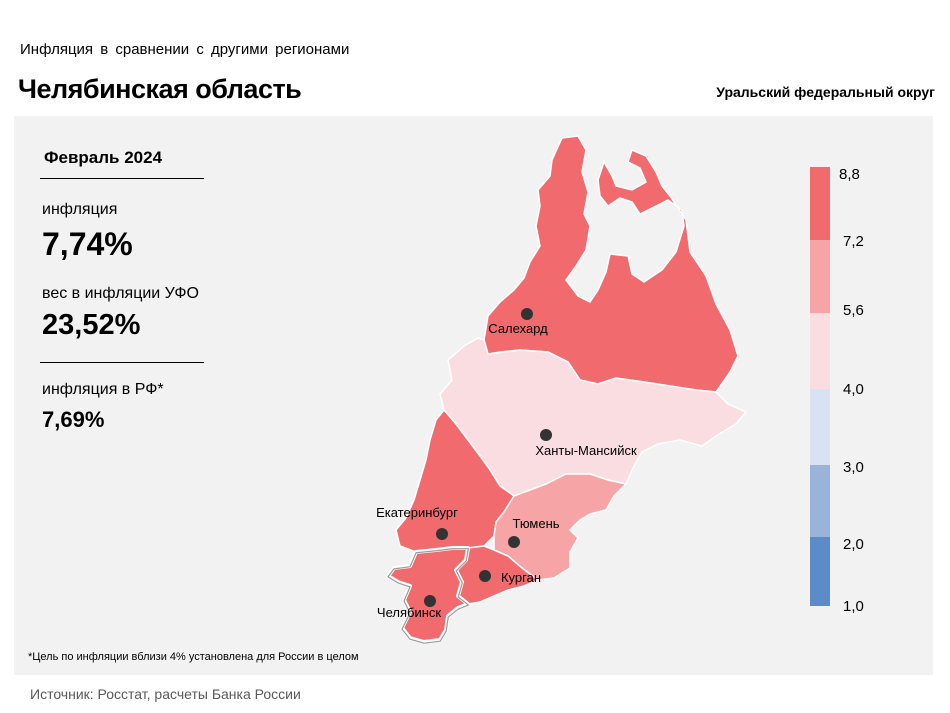 This screenshot has height=713, width=950. Describe the element at coordinates (853, 606) in the screenshot. I see `legend-tick: 1,0` at that location.